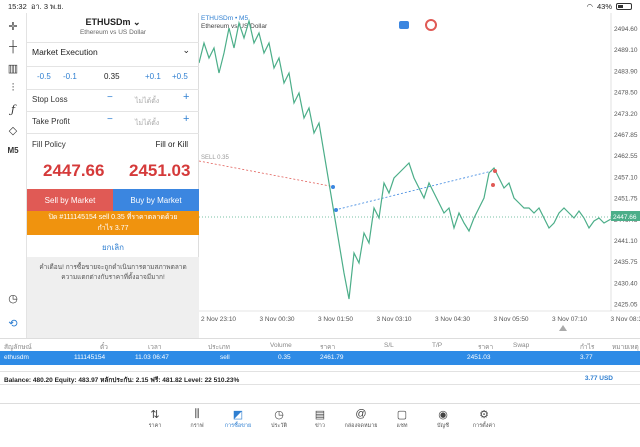 This screenshot has height=447, width=640. I want to click on nav-history: ◷ ประวัติ, so click(279, 419).